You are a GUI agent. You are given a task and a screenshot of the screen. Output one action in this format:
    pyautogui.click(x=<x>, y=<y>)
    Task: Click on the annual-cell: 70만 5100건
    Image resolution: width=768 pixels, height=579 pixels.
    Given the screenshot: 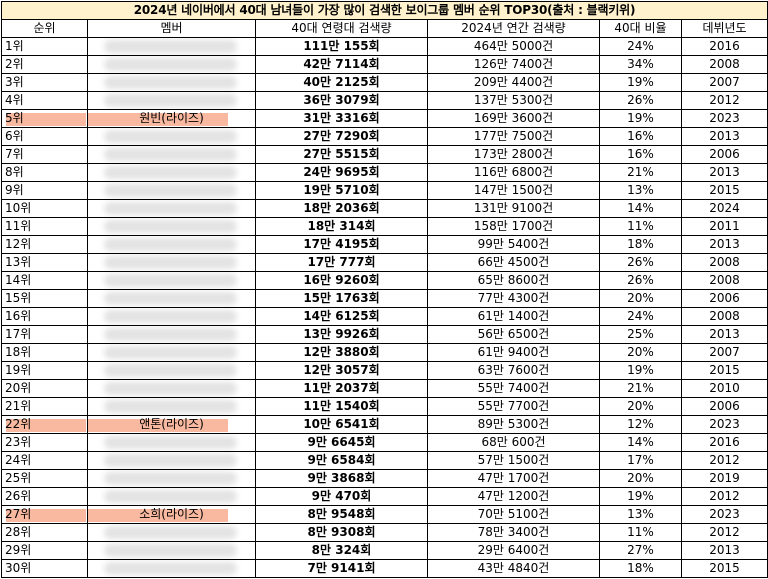 What is the action you would take?
    pyautogui.click(x=513, y=514)
    